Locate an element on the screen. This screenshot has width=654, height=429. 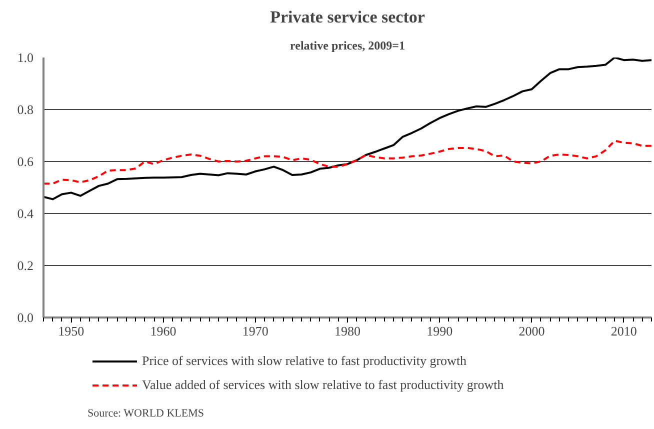
chart-subtitle: relative prices, 2009=1 is located at coordinates (347, 45).